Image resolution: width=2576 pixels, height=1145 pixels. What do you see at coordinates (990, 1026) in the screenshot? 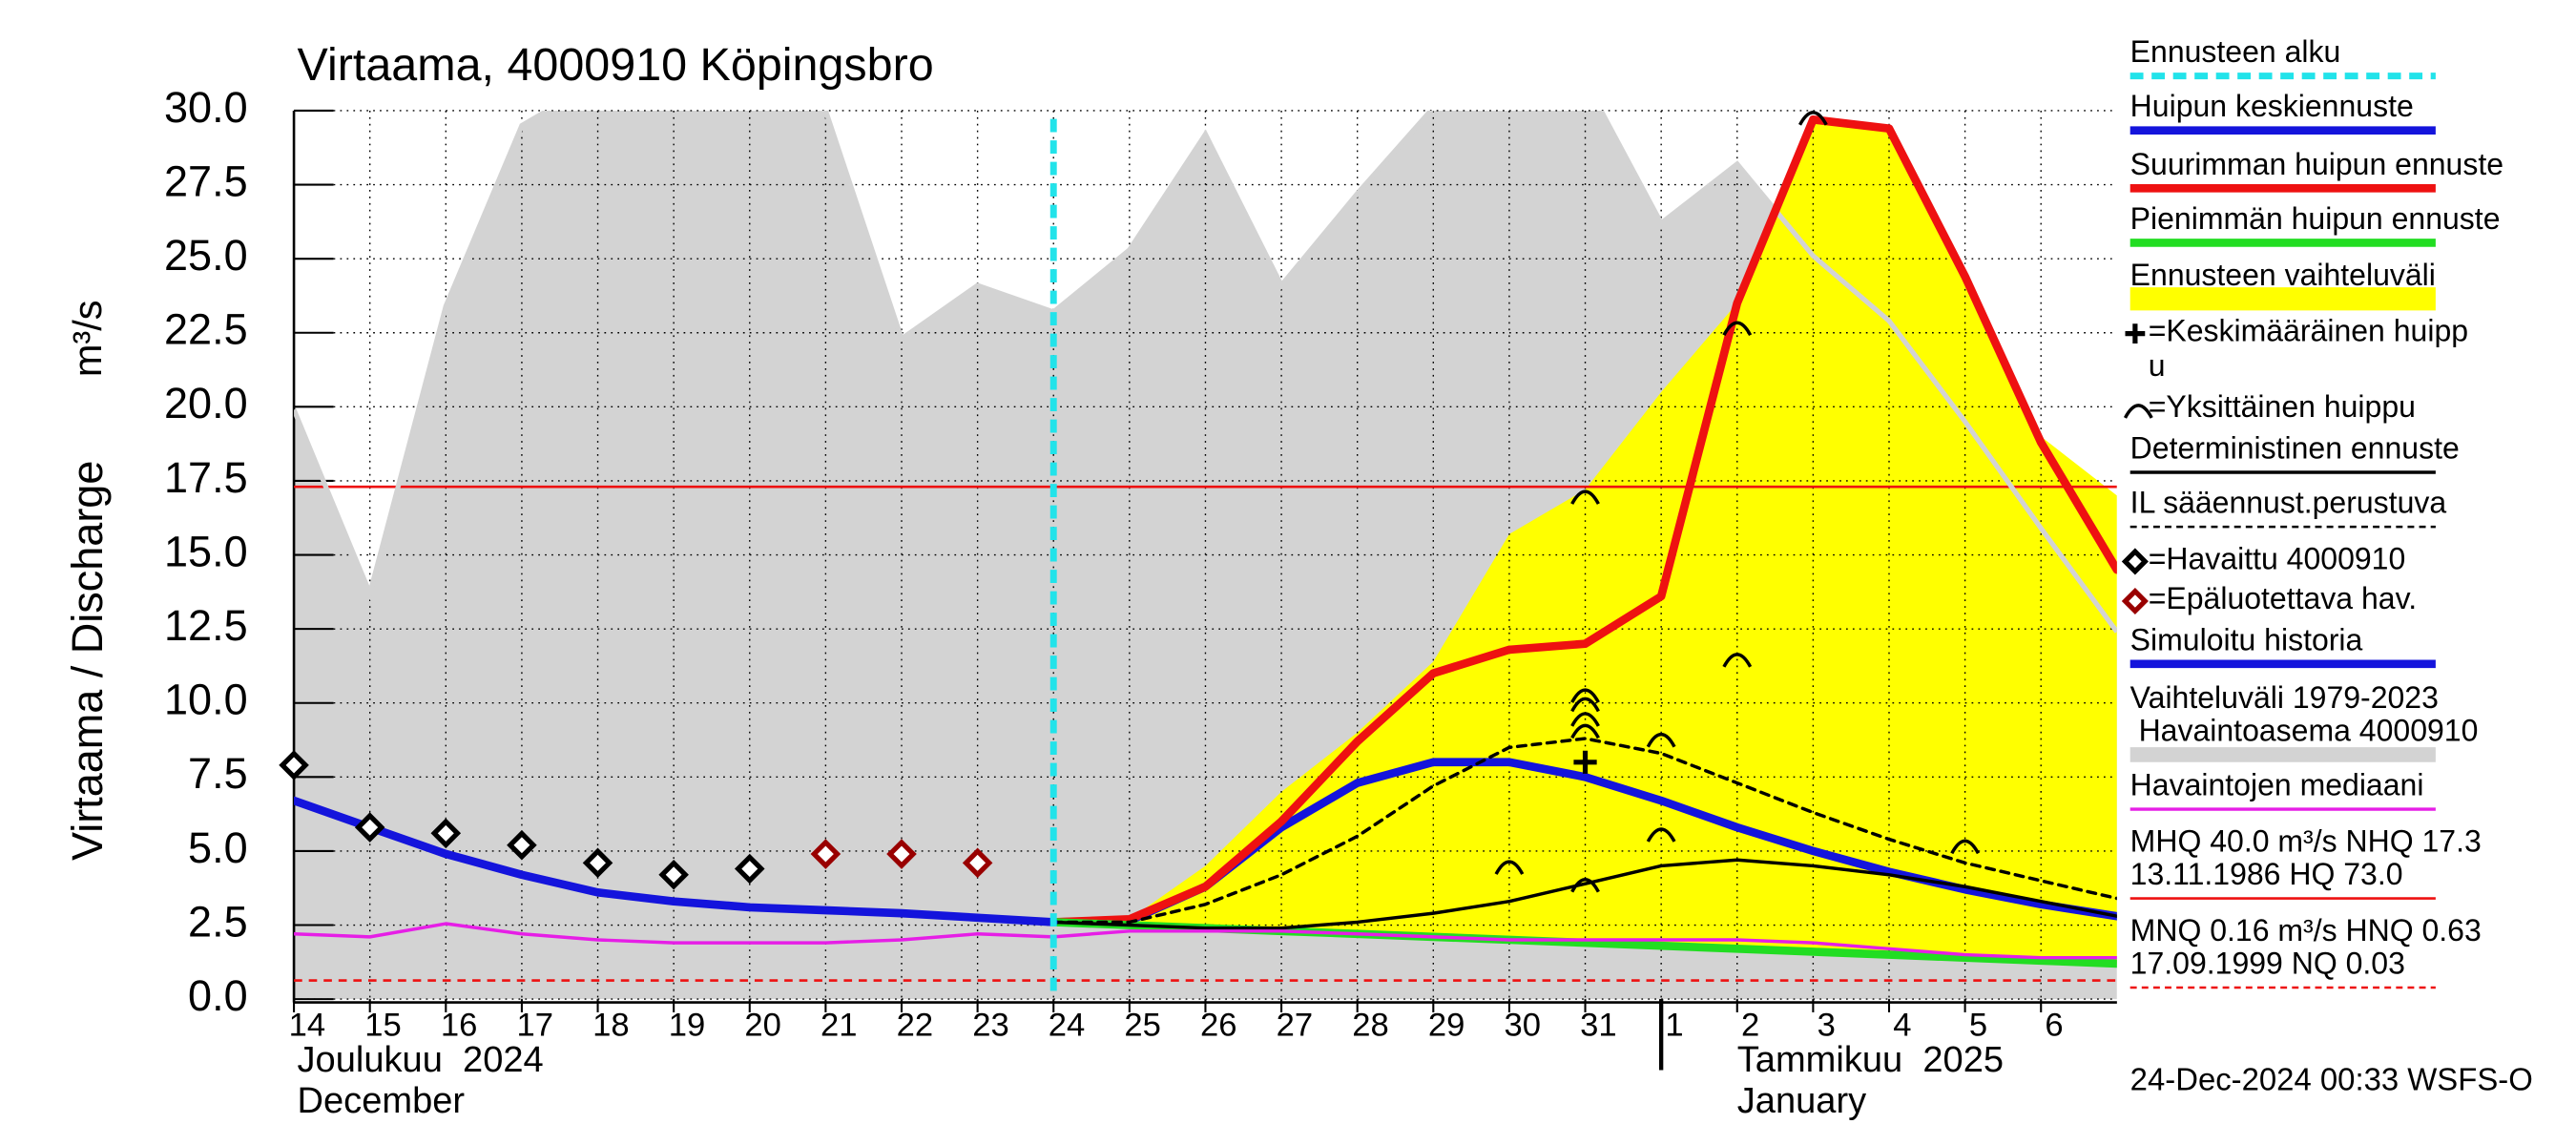
I see `x-tick-label: 23` at bounding box center [990, 1026].